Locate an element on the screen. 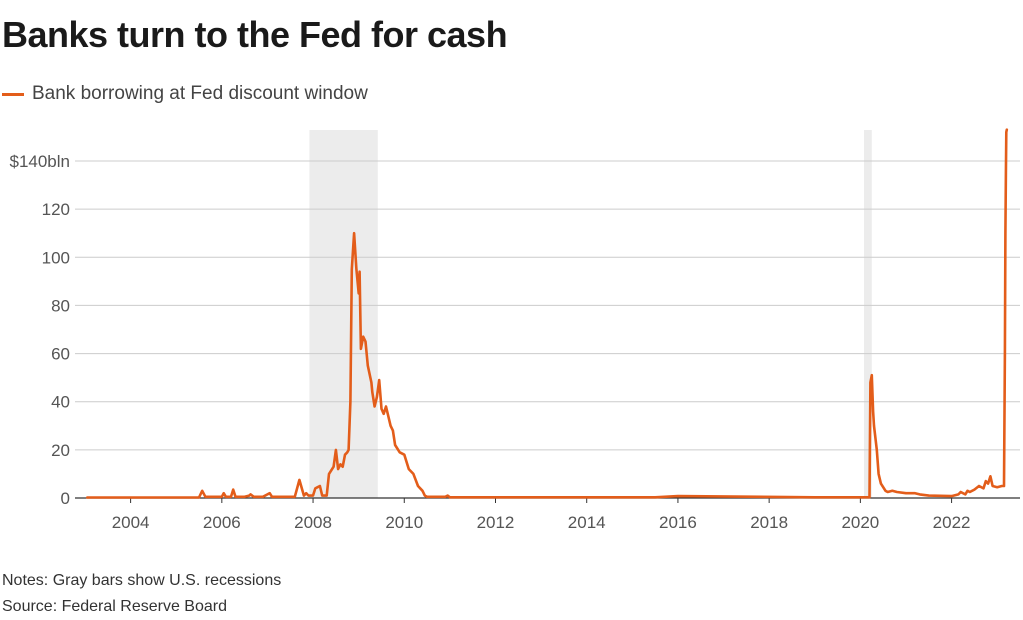  x-tick-label: 2012 is located at coordinates (496, 522).